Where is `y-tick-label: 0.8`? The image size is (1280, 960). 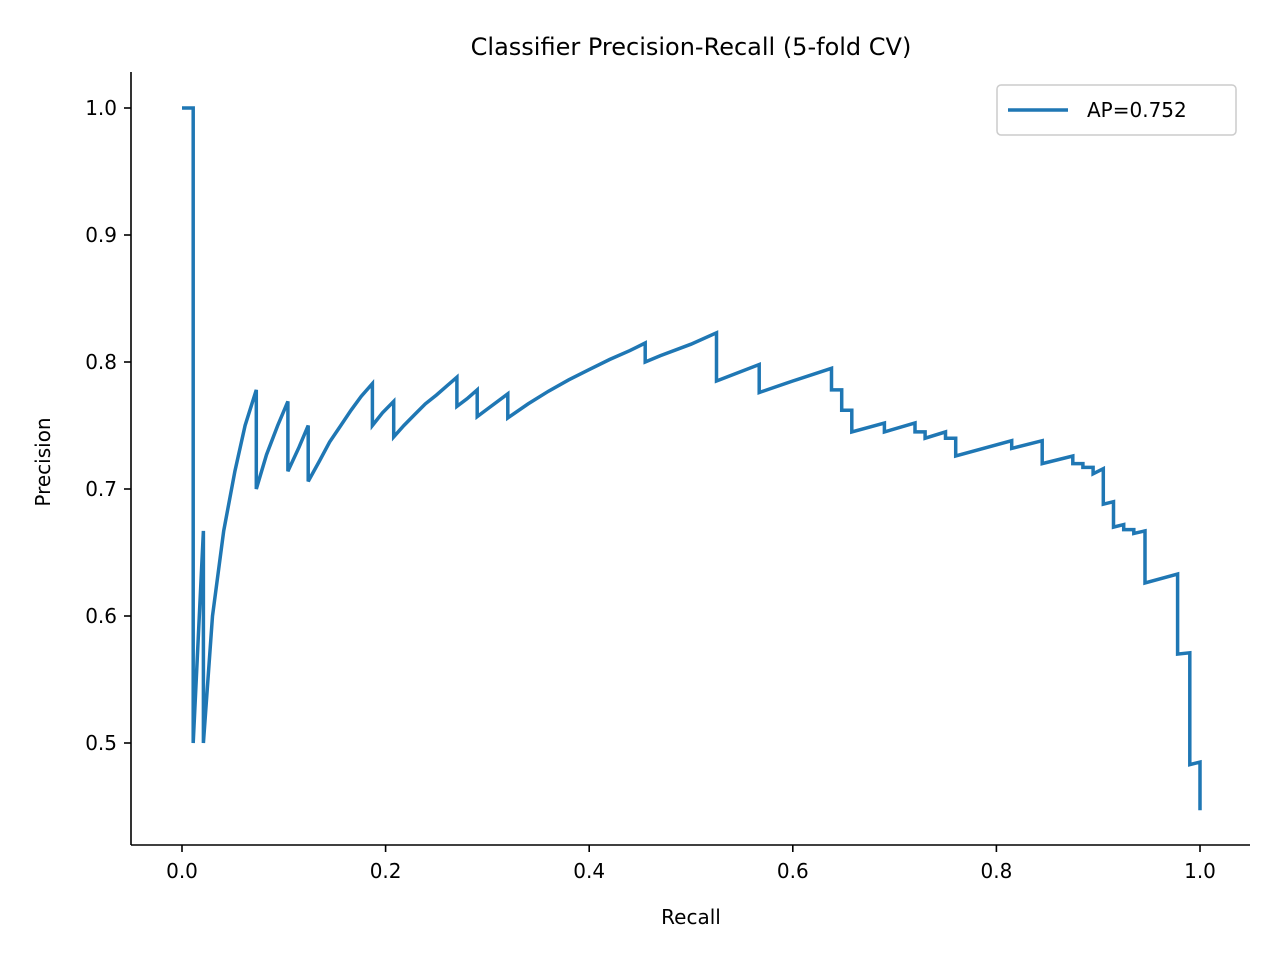
y-tick-label: 0.8 is located at coordinates (101, 362).